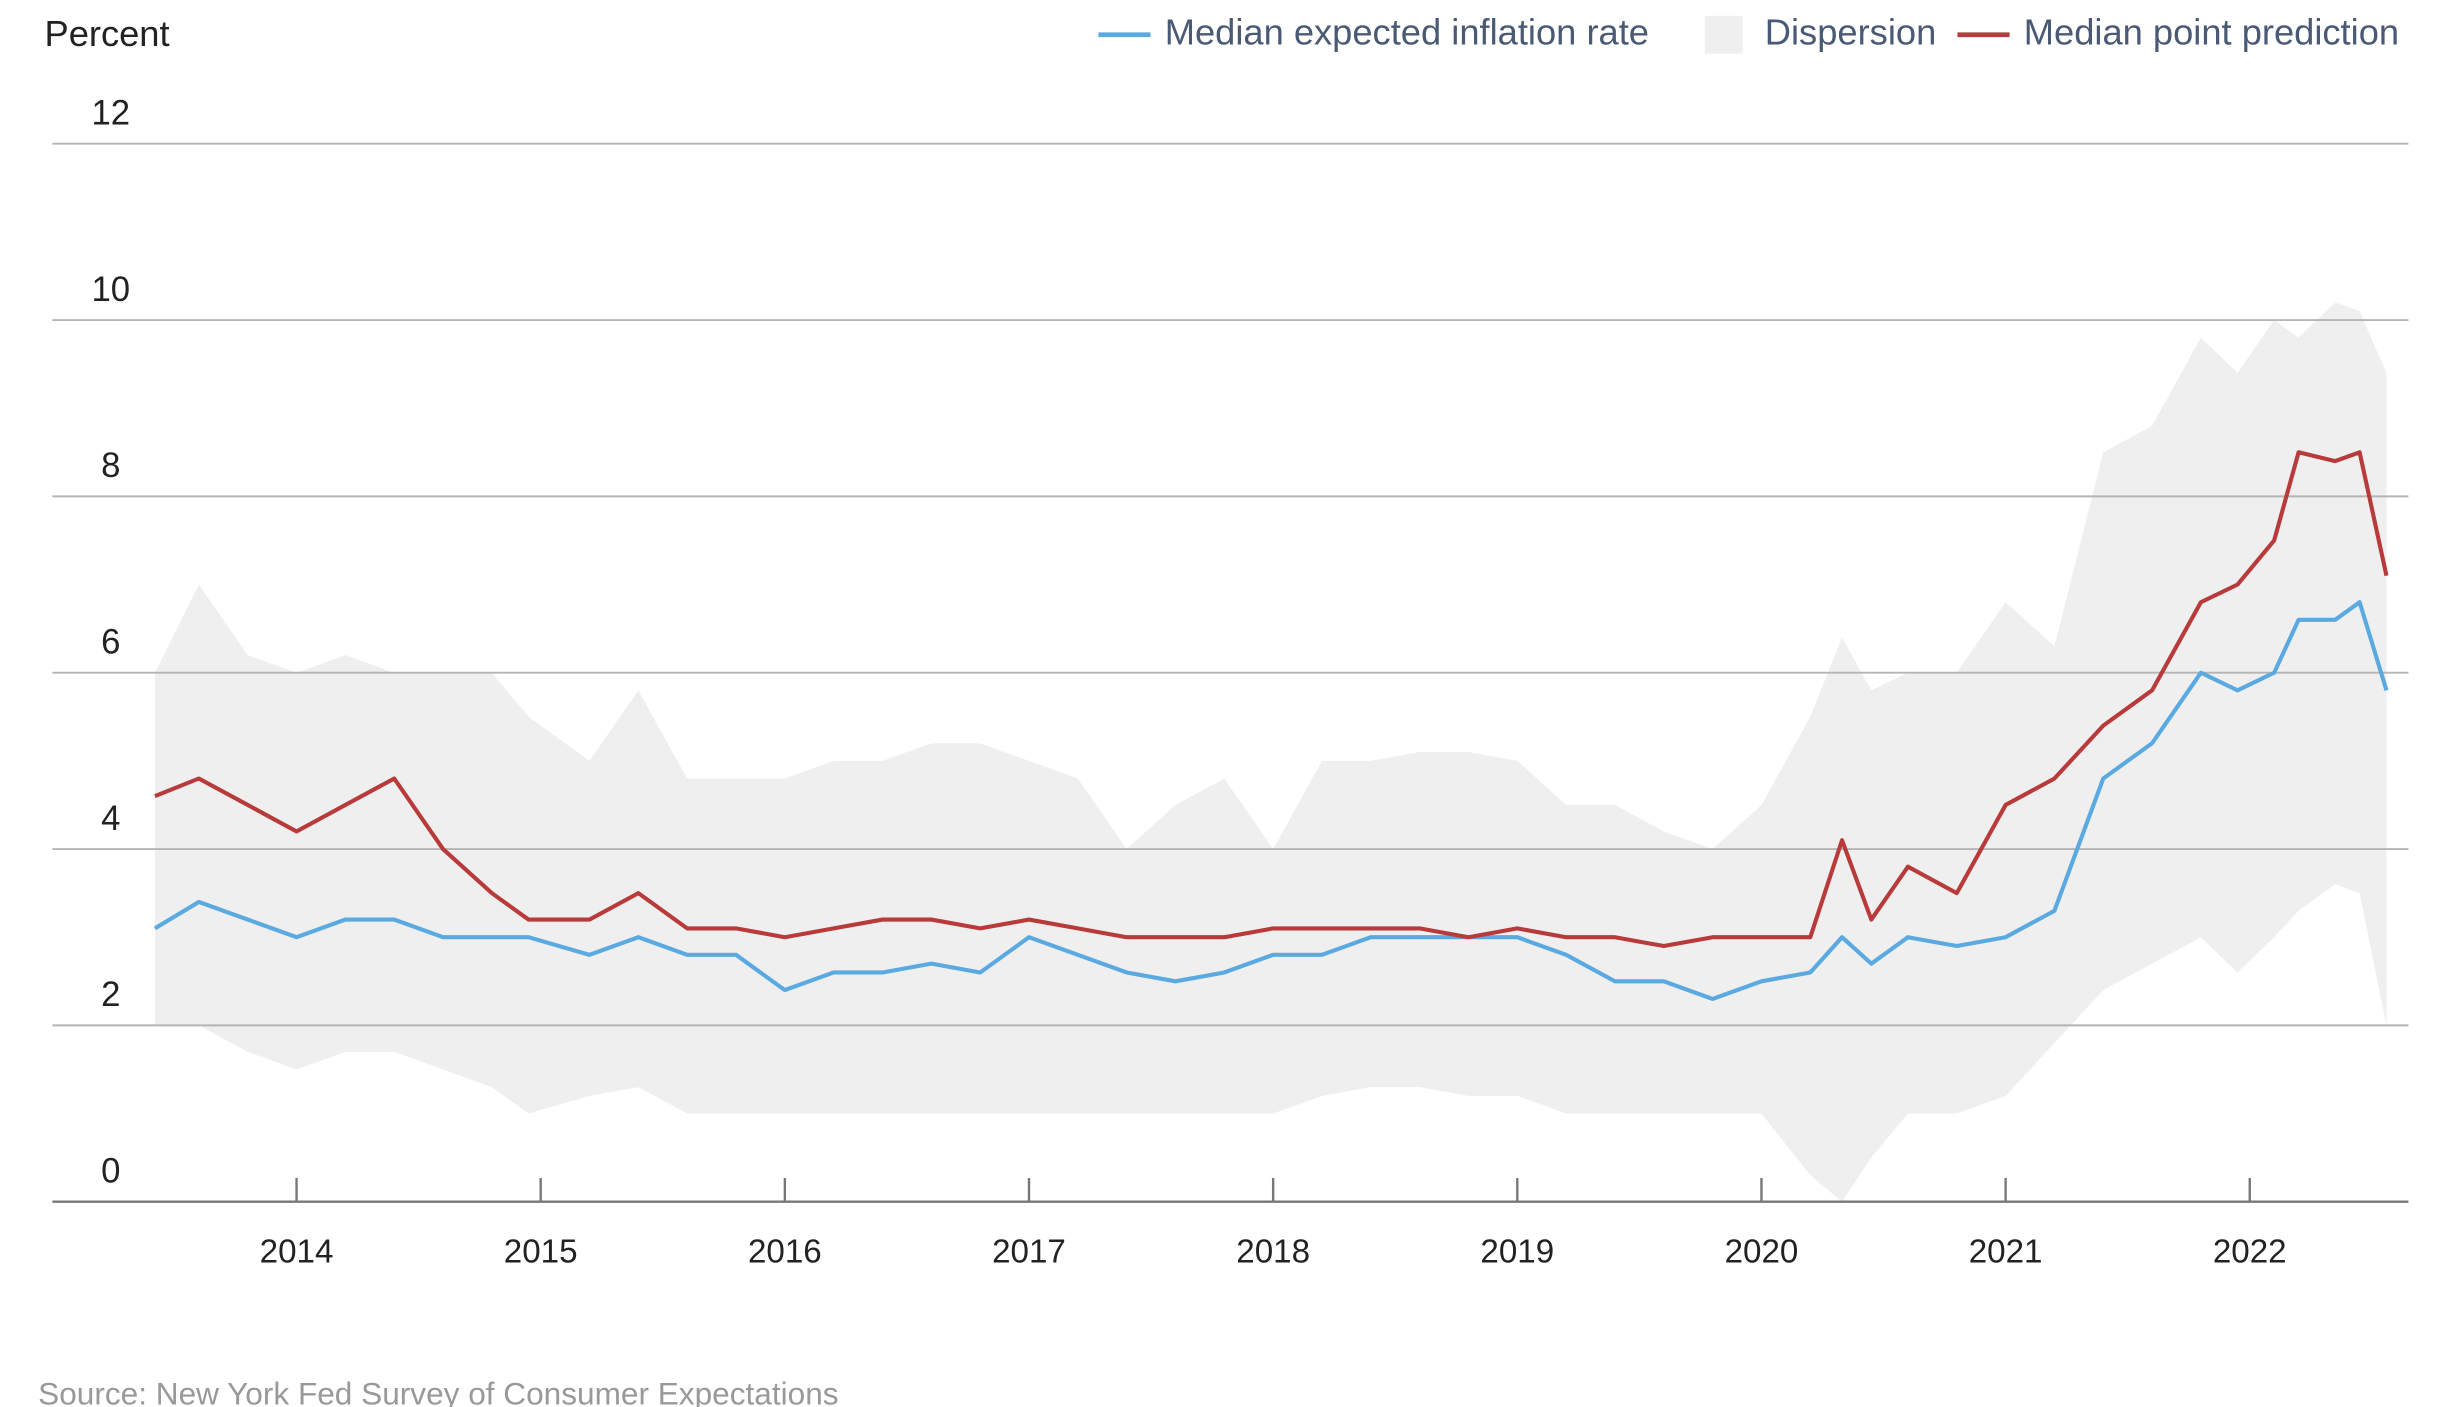 The image size is (2464, 1407). What do you see at coordinates (110, 642) in the screenshot?
I see `y-tick-label: 6` at bounding box center [110, 642].